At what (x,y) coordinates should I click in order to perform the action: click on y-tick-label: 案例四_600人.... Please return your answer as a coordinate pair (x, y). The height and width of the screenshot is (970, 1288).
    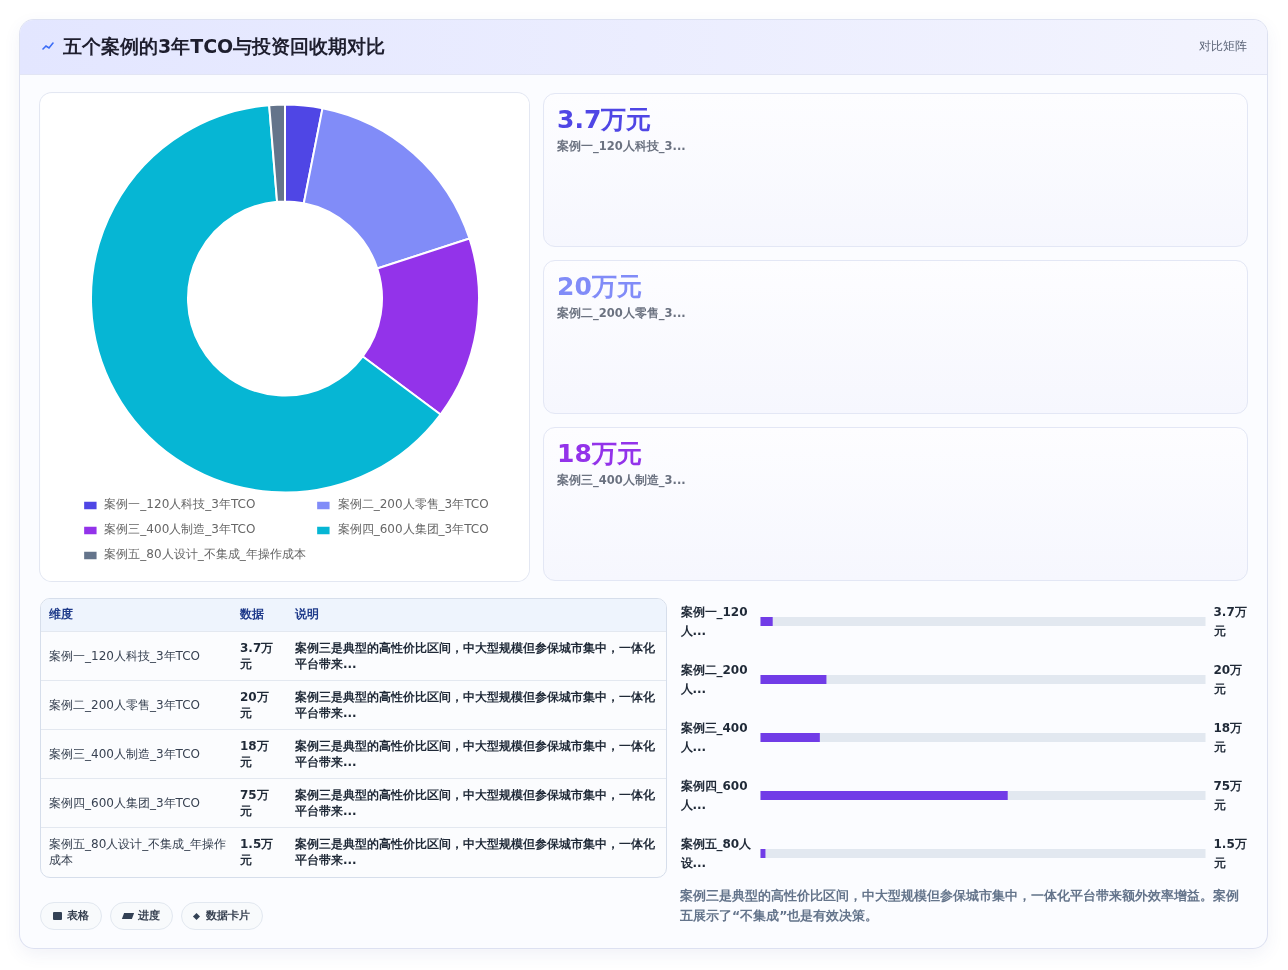
    Looking at the image, I should click on (713, 795).